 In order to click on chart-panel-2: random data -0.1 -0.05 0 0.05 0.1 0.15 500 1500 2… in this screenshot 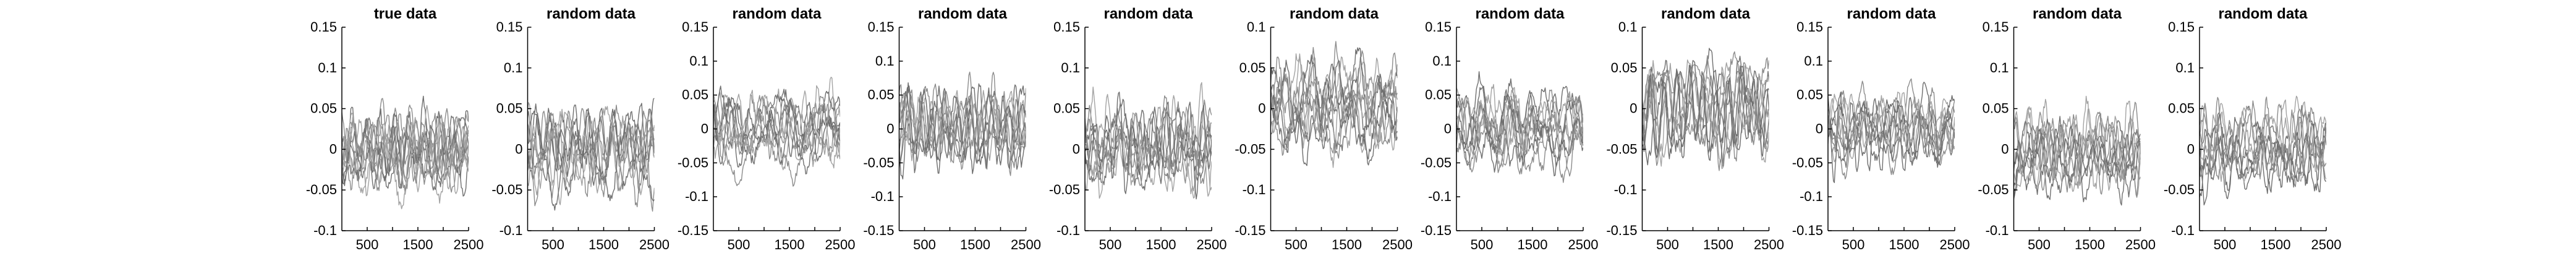, I will do `click(580, 129)`.